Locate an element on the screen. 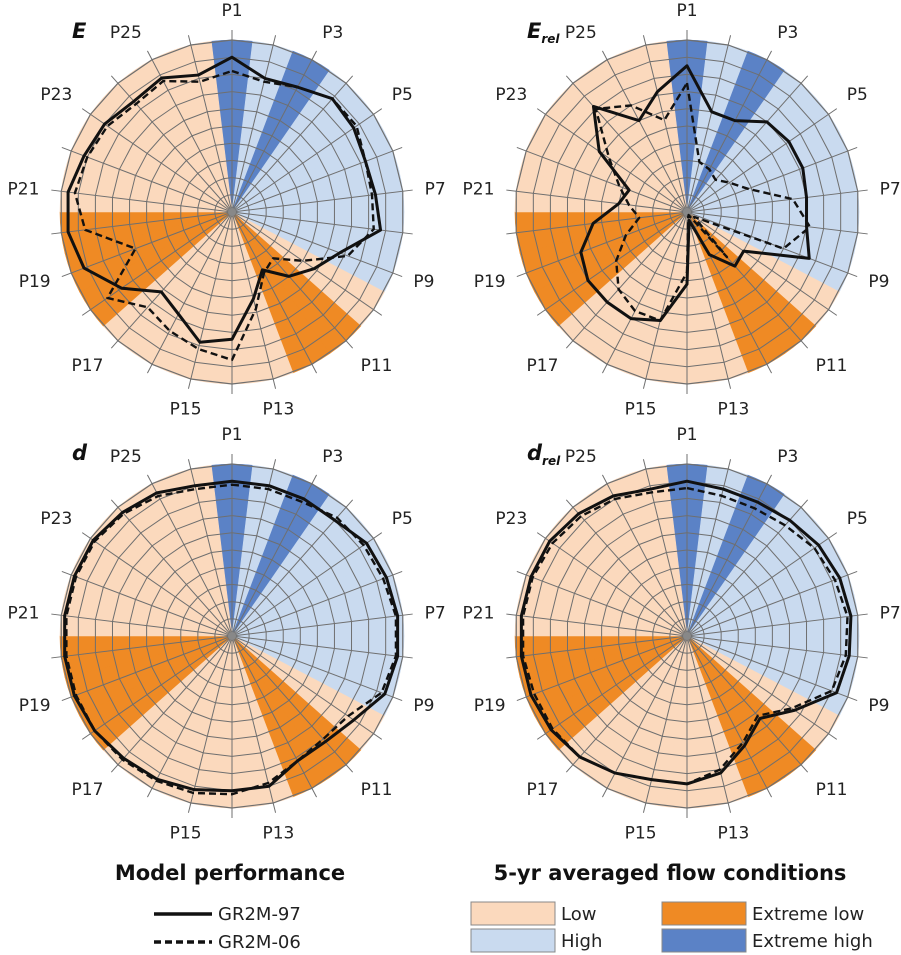 The width and height of the screenshot is (901, 955). legend-flow-title: 5-yr averaged flow conditions is located at coordinates (670, 873).